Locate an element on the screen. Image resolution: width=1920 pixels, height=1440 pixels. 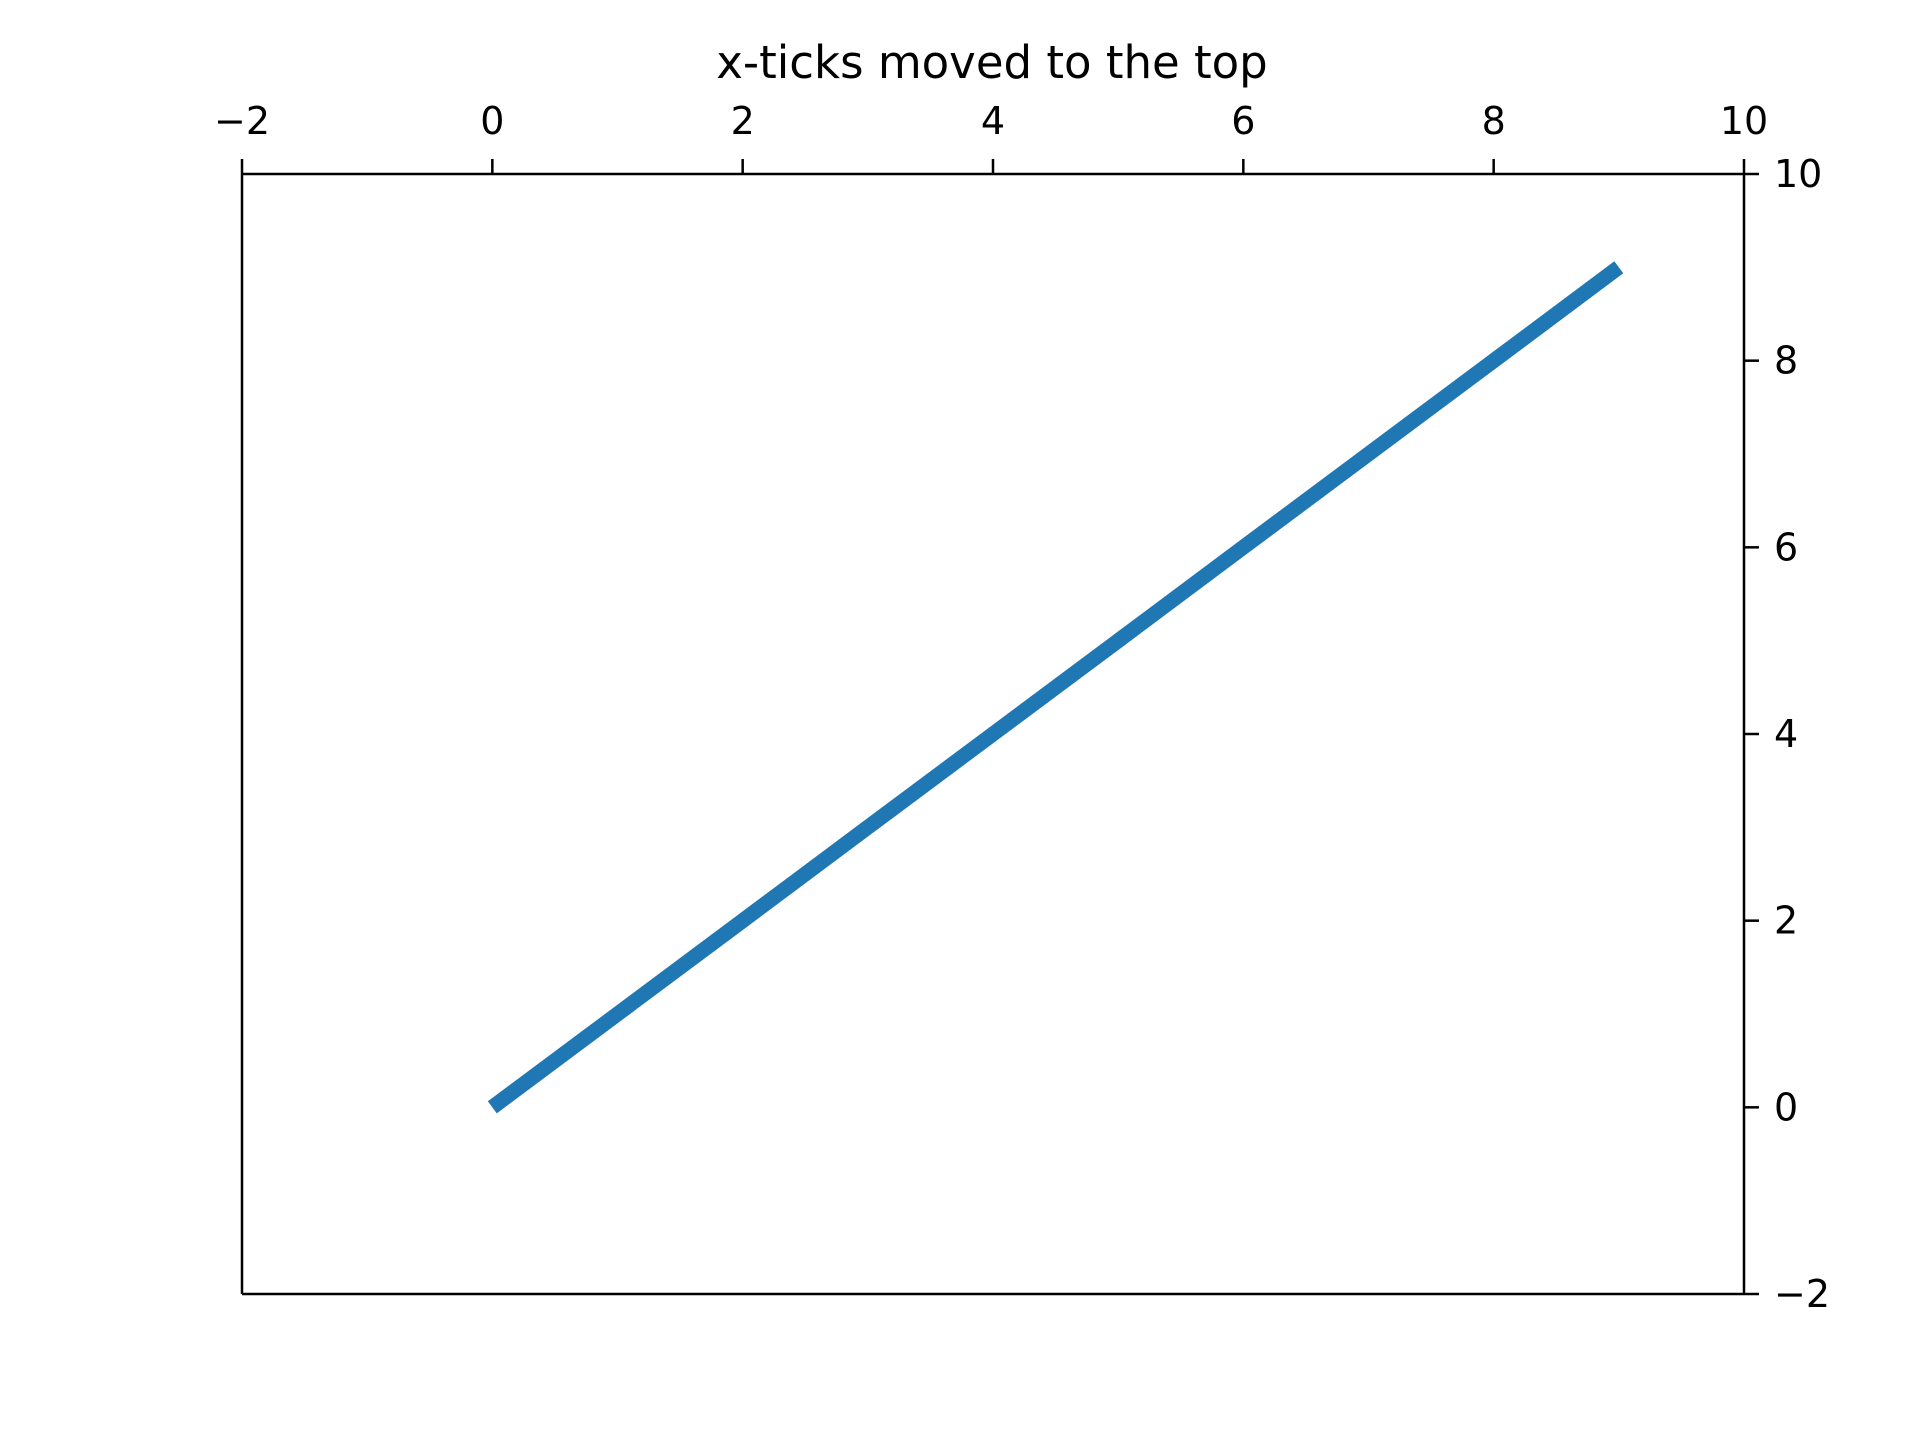
x-tick-label: 10 is located at coordinates (1744, 121).